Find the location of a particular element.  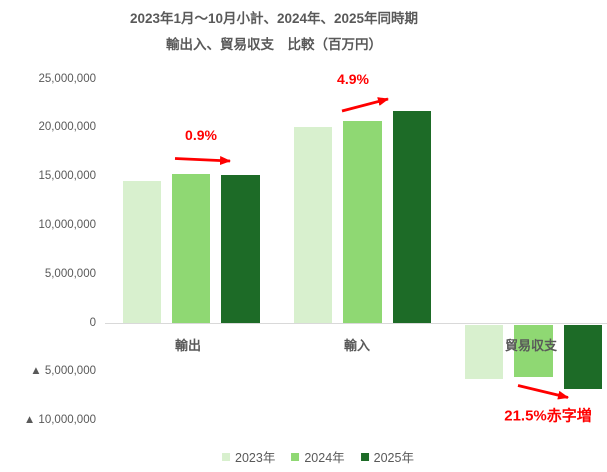

y-axis-tick-label: 20,000,000 is located at coordinates (67, 127).